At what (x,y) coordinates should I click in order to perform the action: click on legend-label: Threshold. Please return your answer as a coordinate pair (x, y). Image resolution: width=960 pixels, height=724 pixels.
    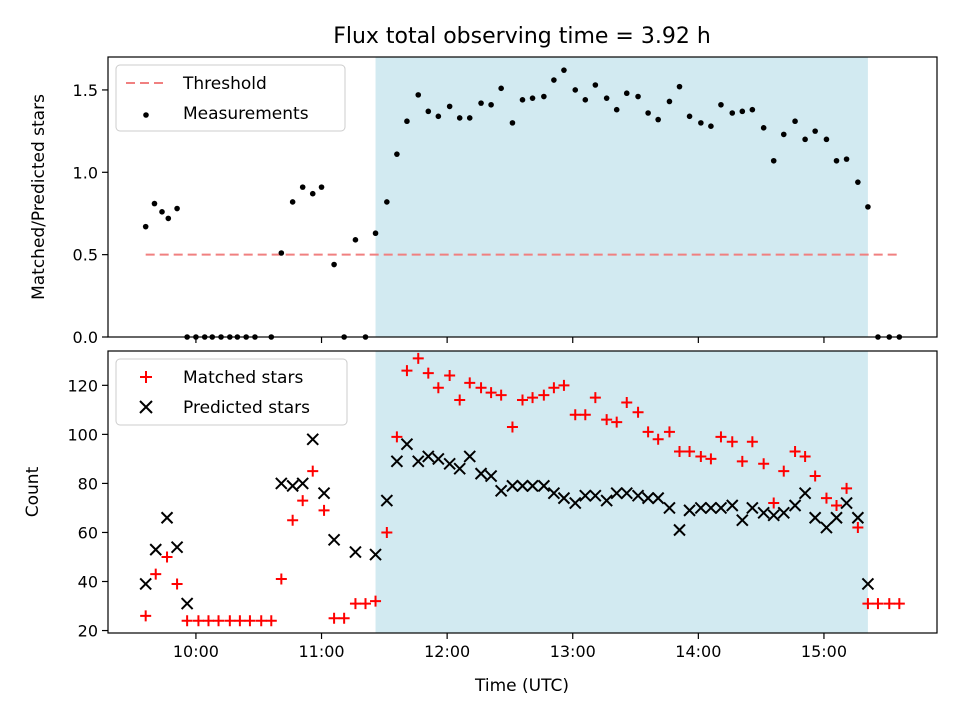
    Looking at the image, I should click on (224, 84).